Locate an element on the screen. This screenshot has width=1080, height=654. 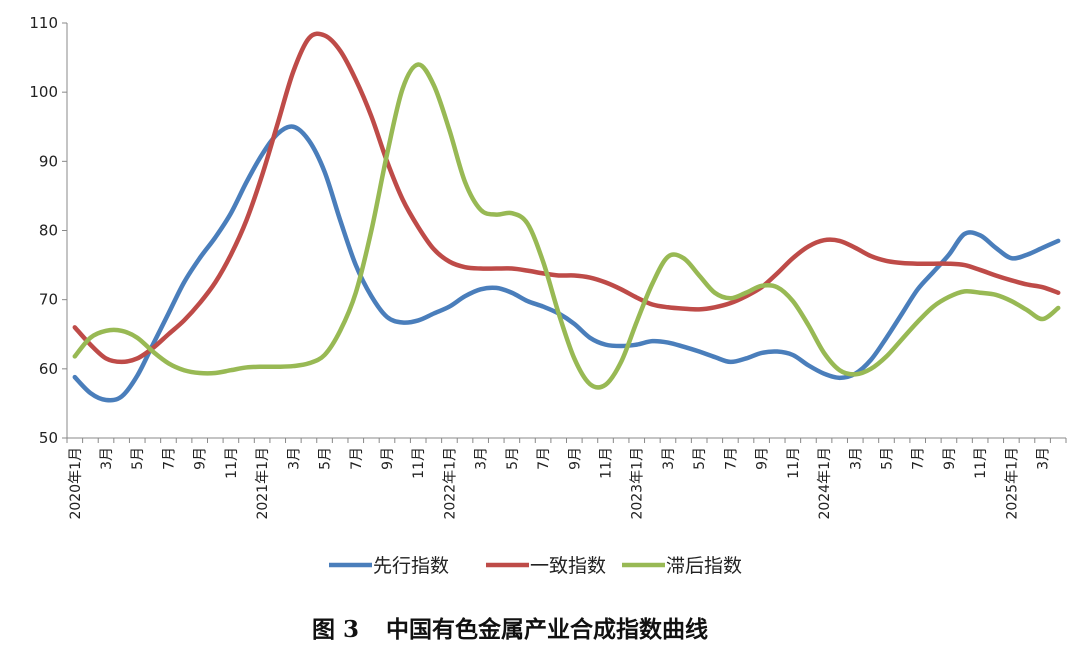
x-tick-label: 2021年1月 is located at coordinates (263, 483).